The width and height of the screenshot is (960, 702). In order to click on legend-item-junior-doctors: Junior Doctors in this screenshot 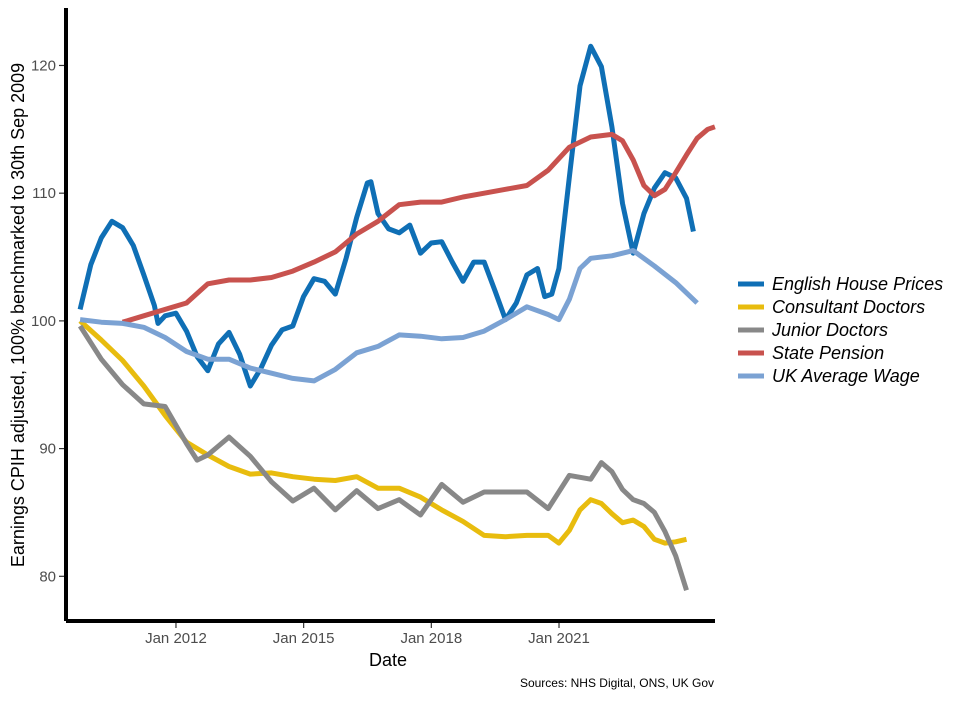, I will do `click(813, 330)`.